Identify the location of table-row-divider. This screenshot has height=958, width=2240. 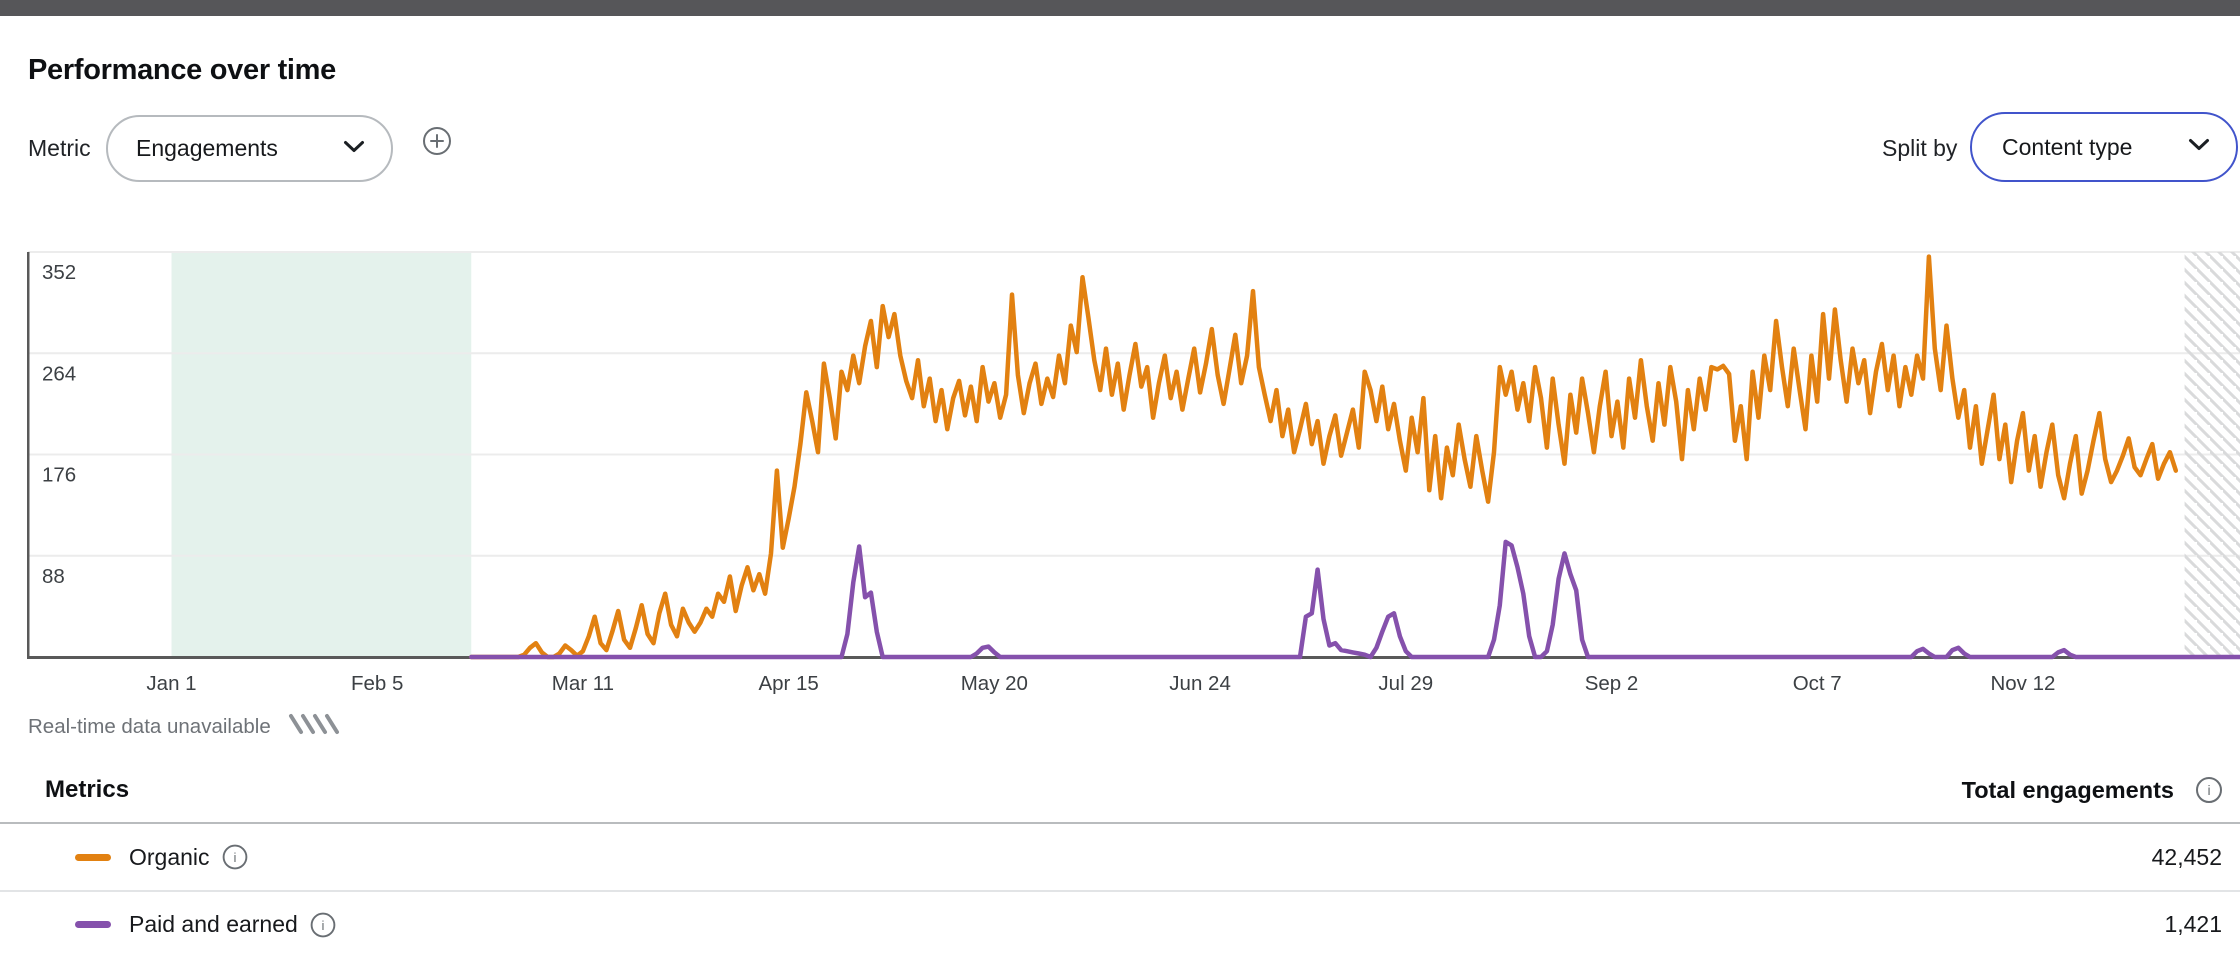
(1120, 891).